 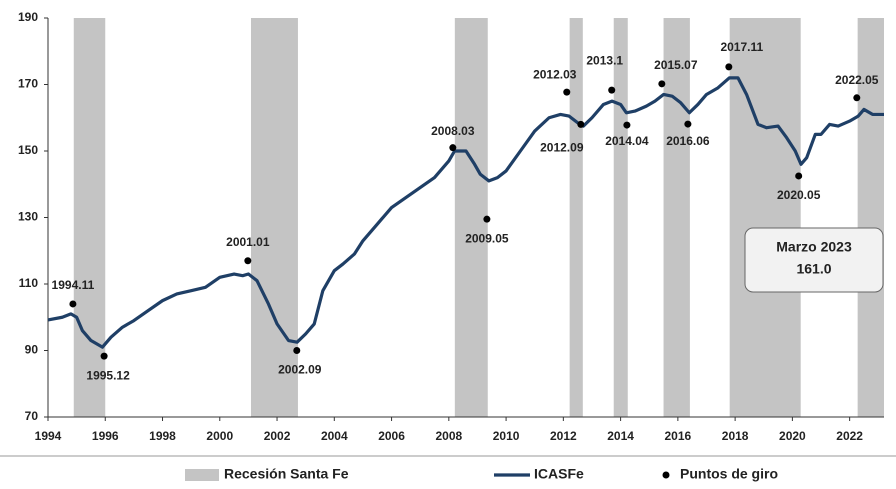 What do you see at coordinates (391, 436) in the screenshot?
I see `x-tick-label: 2006` at bounding box center [391, 436].